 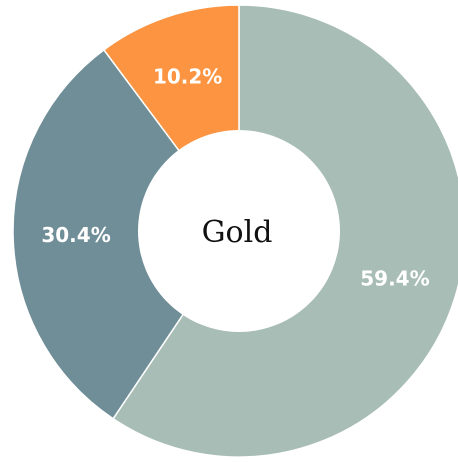 I want to click on slice-label-3: 10.2%, so click(x=187, y=76).